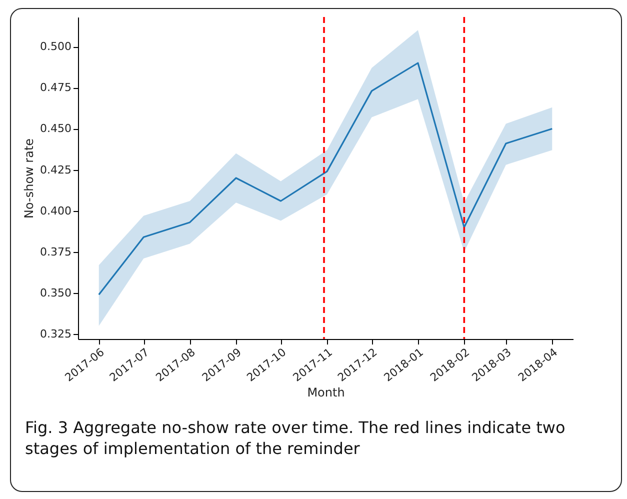 The image size is (627, 499). I want to click on x-axis-title: Month, so click(326, 392).